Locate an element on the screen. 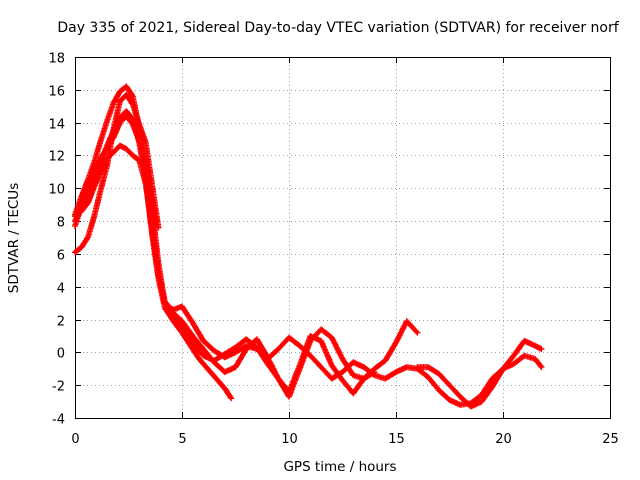  y-tick-label: 4 is located at coordinates (61, 289).